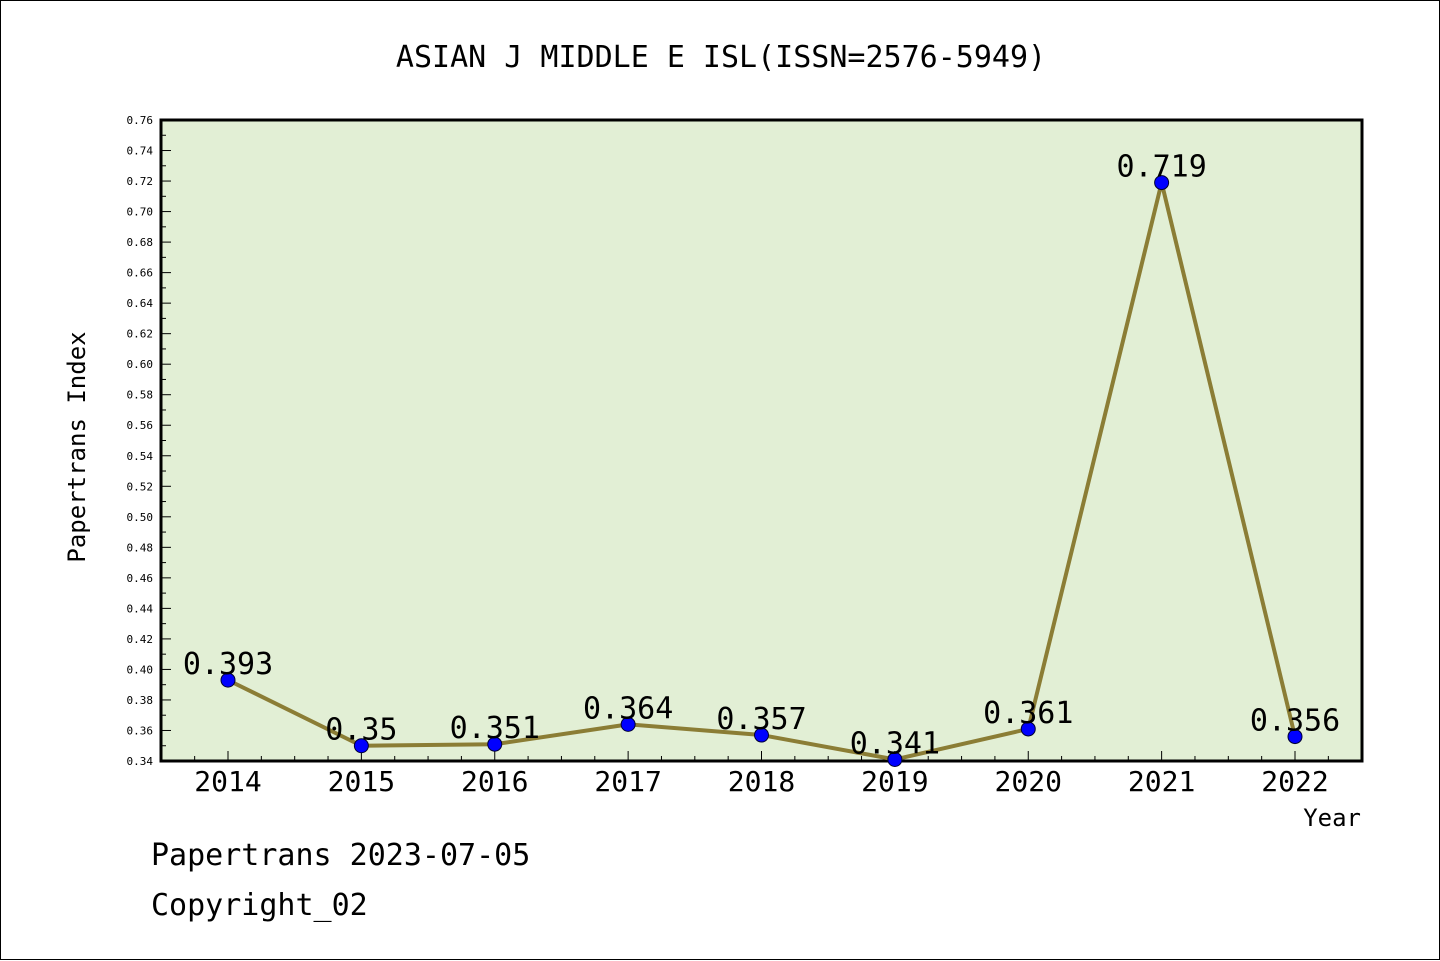  I want to click on y-tick-label: 0.42, so click(140, 639).